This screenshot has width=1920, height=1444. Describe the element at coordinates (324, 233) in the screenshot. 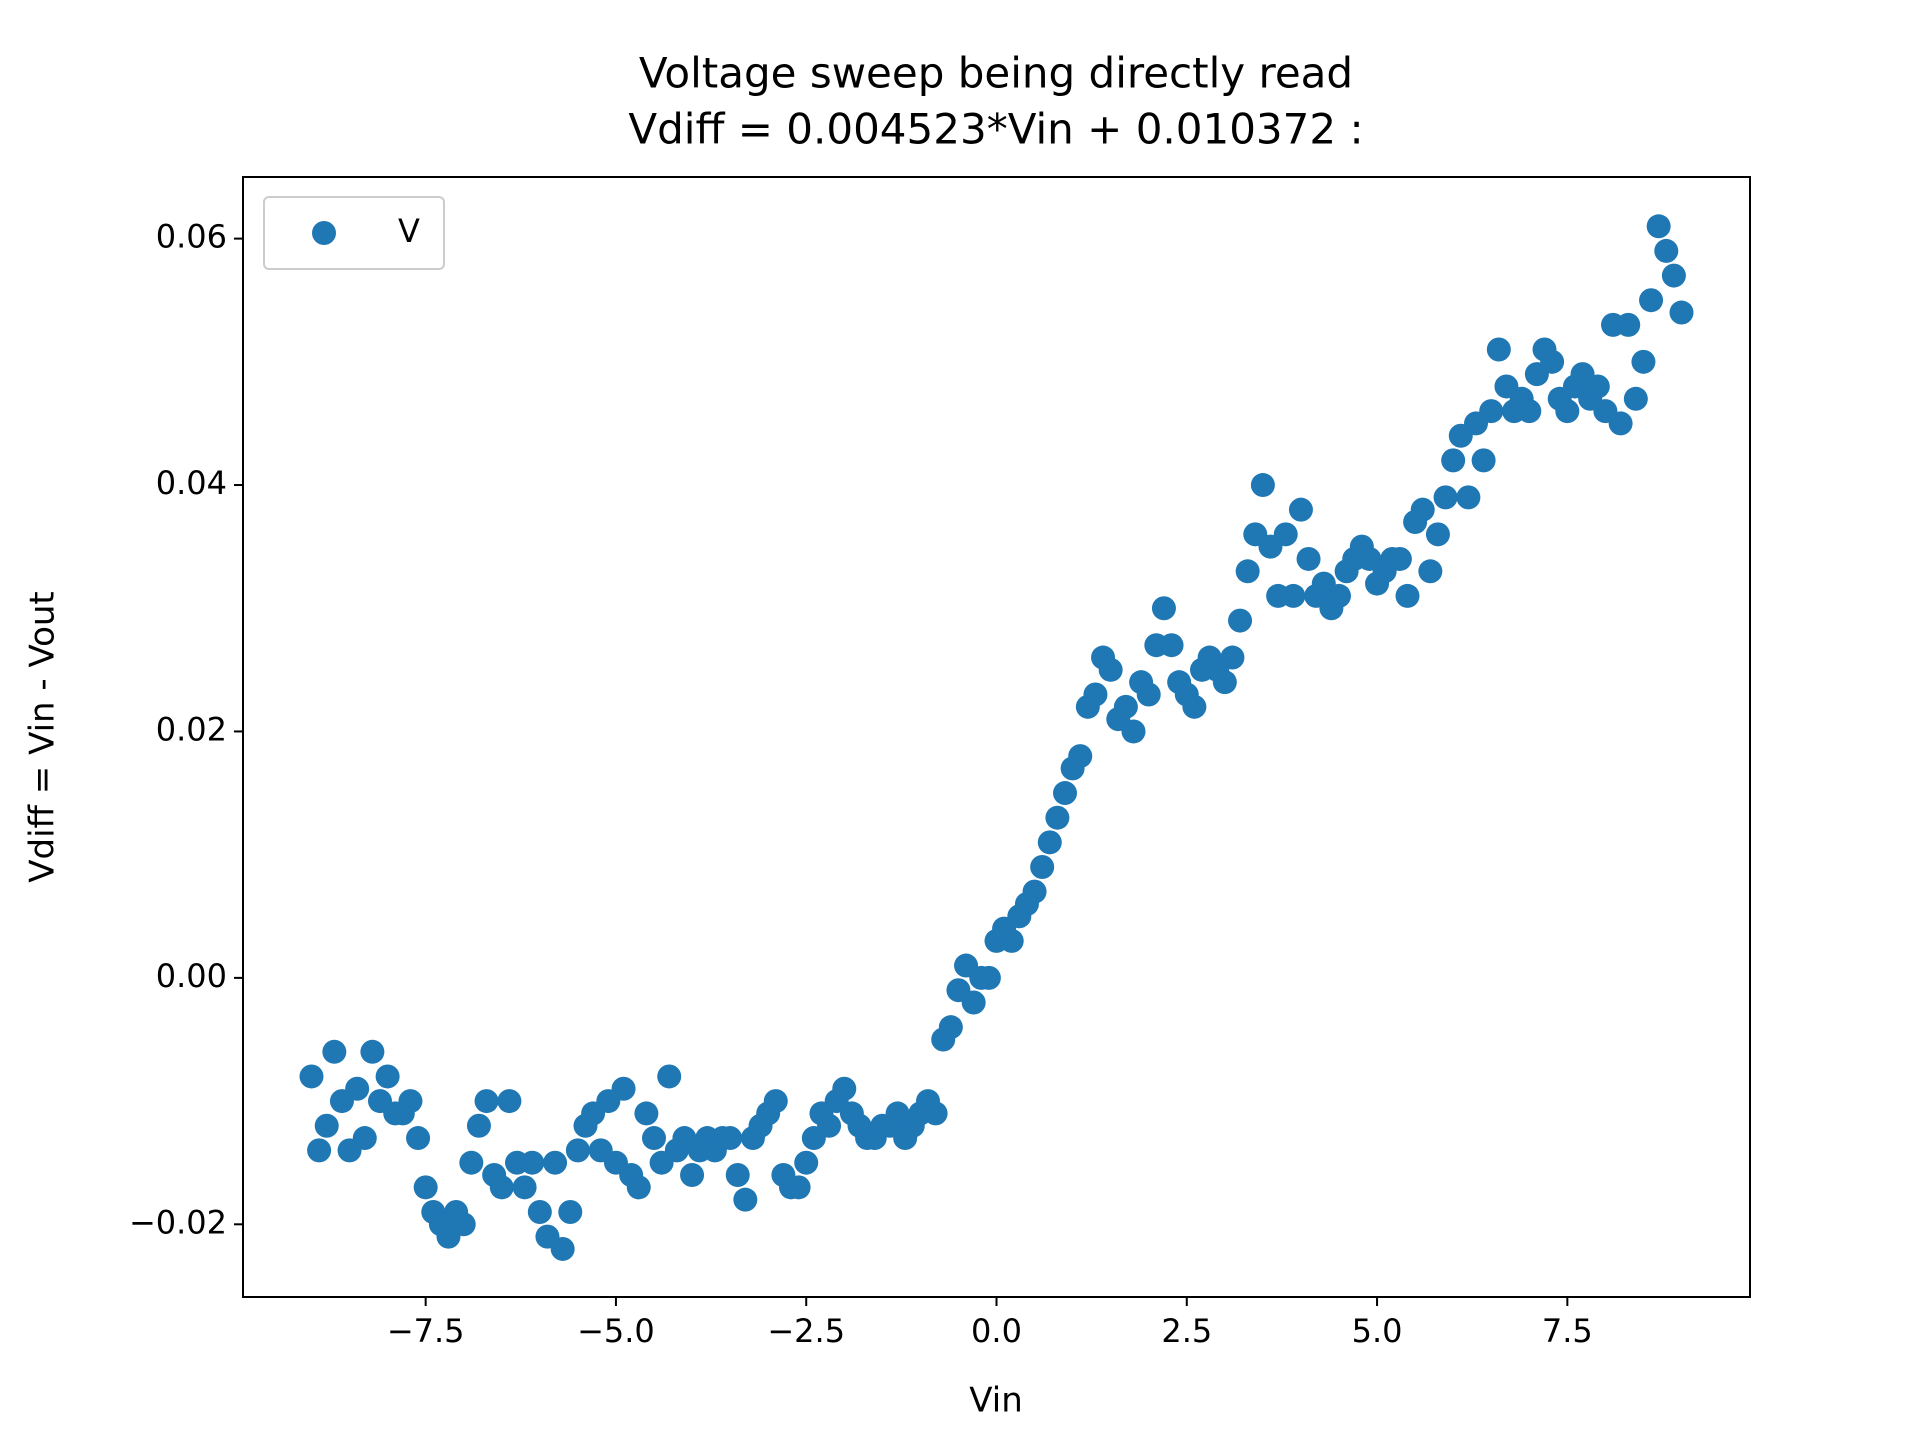

I see `legend-marker` at that location.